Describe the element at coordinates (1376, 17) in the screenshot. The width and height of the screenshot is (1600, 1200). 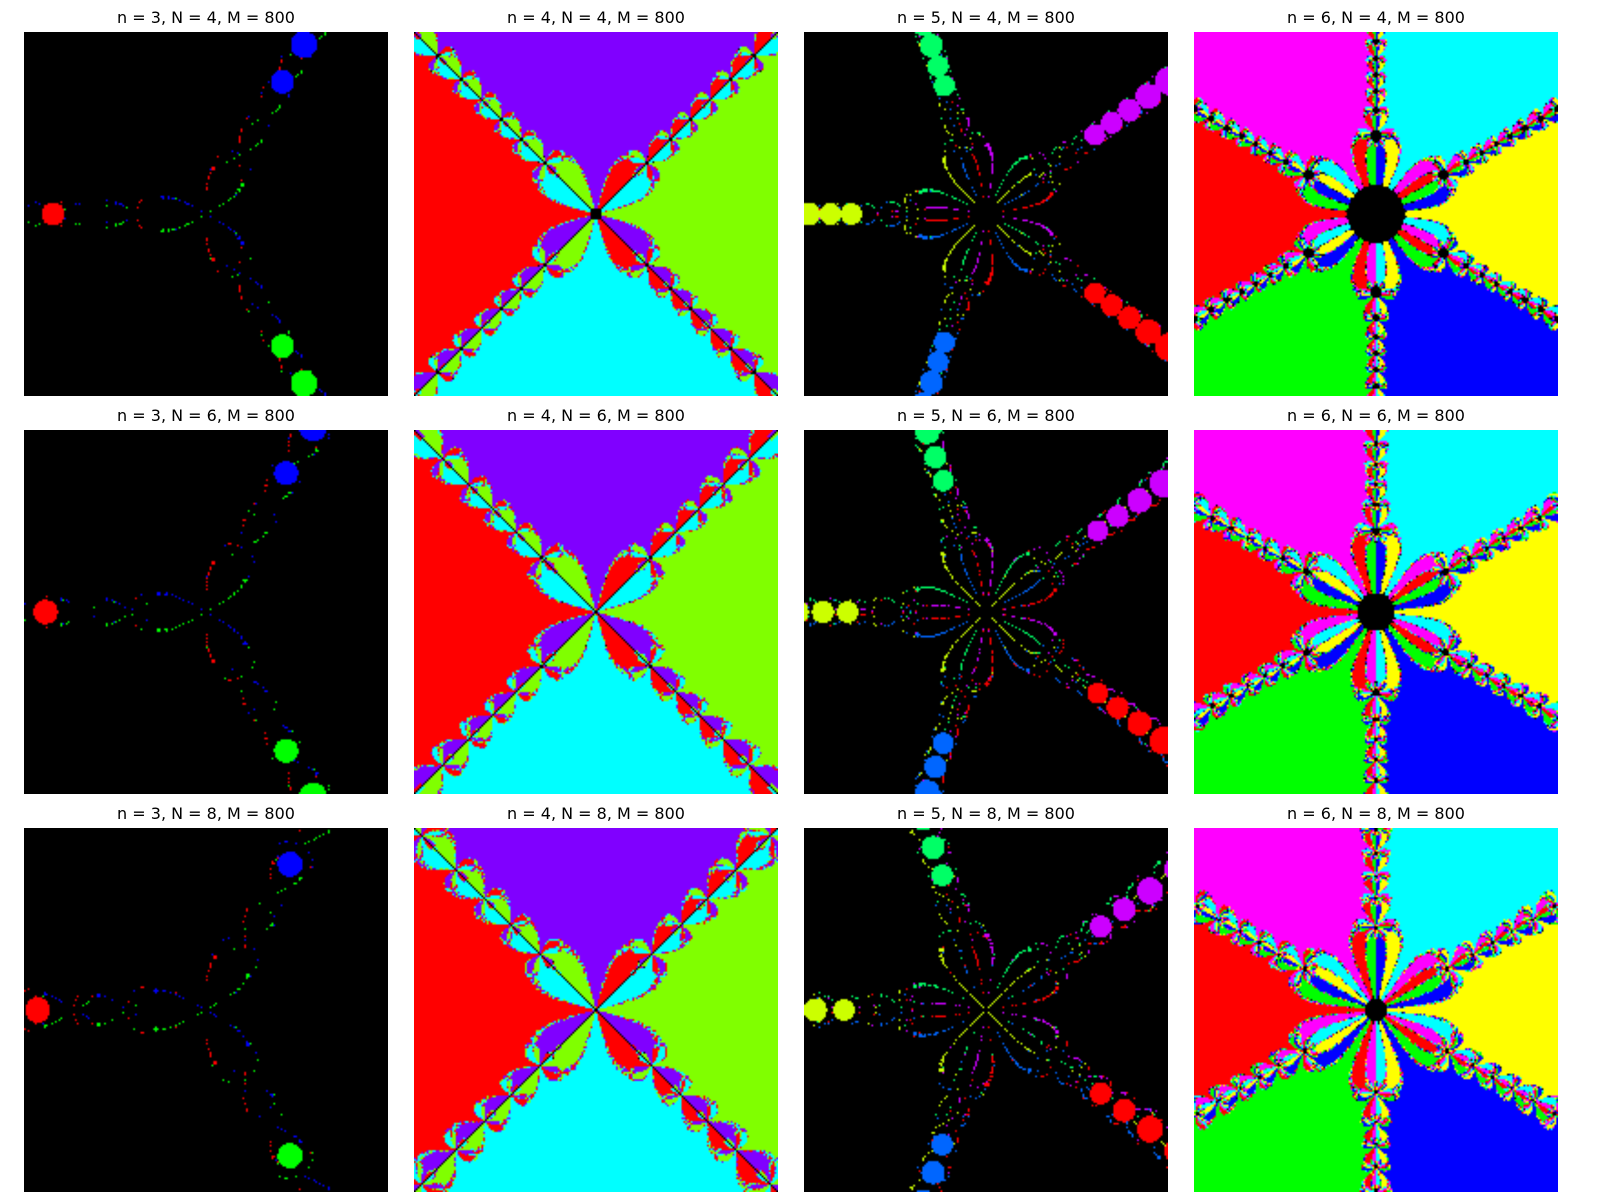
I see `panel-title: n = 6, N = 4, M = 800` at that location.